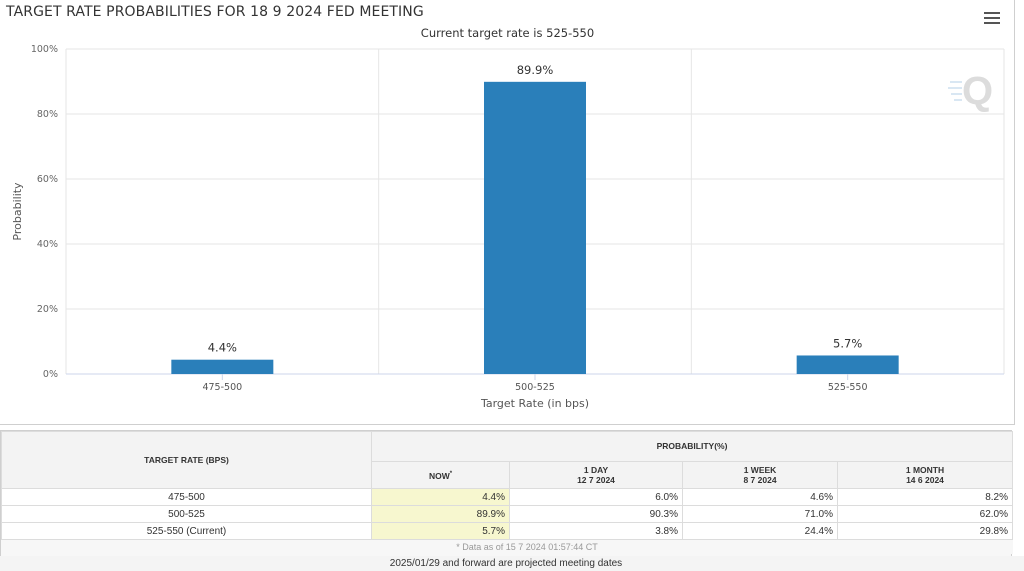 The image size is (1024, 571). What do you see at coordinates (925, 514) in the screenshot?
I see `cell-1month: 62.0%` at bounding box center [925, 514].